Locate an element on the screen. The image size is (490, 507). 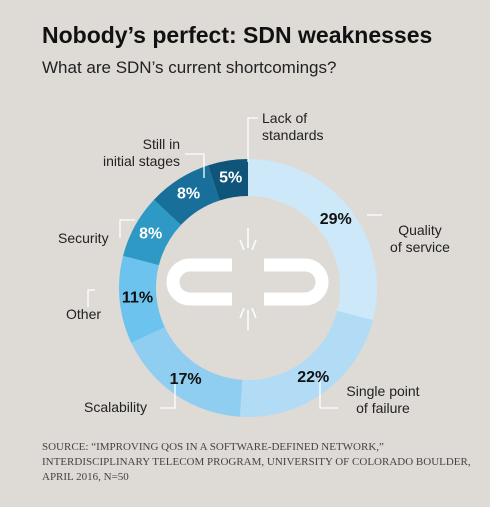
broken-chain-icon is located at coordinates (247, 282).